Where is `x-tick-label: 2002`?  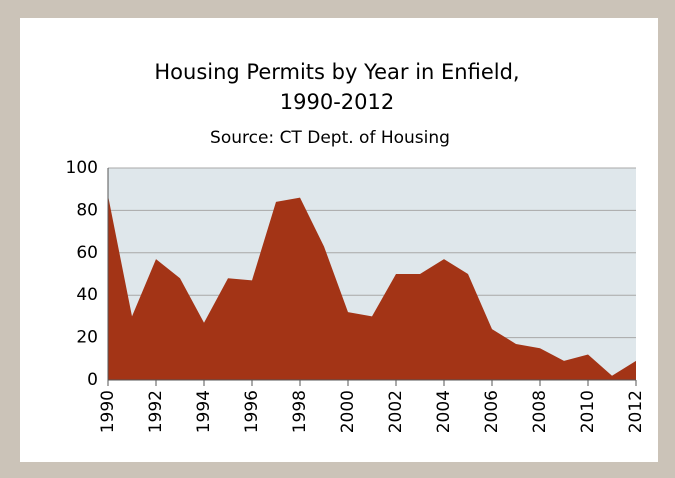 x-tick-label: 2002 is located at coordinates (396, 411).